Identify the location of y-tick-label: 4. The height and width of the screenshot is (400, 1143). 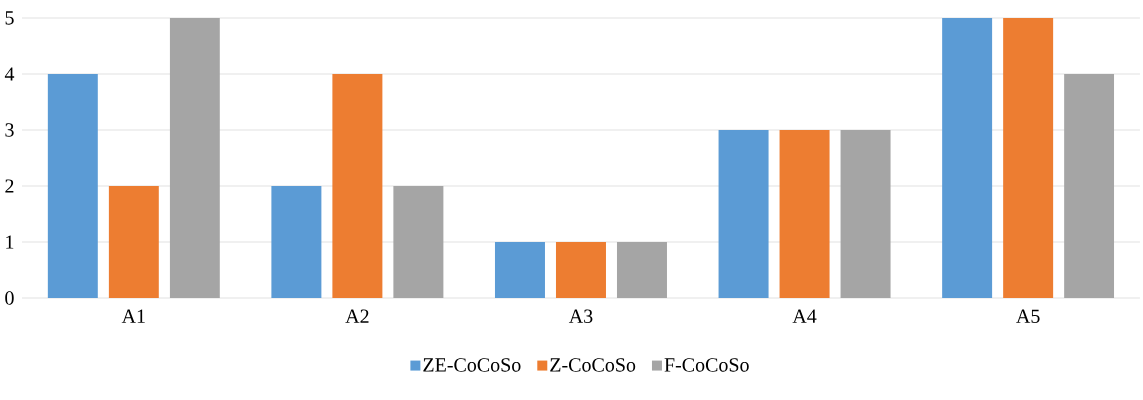
(9, 74).